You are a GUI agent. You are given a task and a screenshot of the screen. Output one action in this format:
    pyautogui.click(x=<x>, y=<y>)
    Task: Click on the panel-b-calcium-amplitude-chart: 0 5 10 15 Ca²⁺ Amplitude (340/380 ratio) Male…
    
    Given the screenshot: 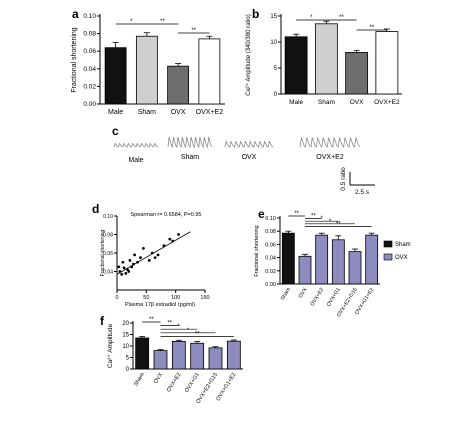 What is the action you would take?
    pyautogui.click(x=323, y=60)
    